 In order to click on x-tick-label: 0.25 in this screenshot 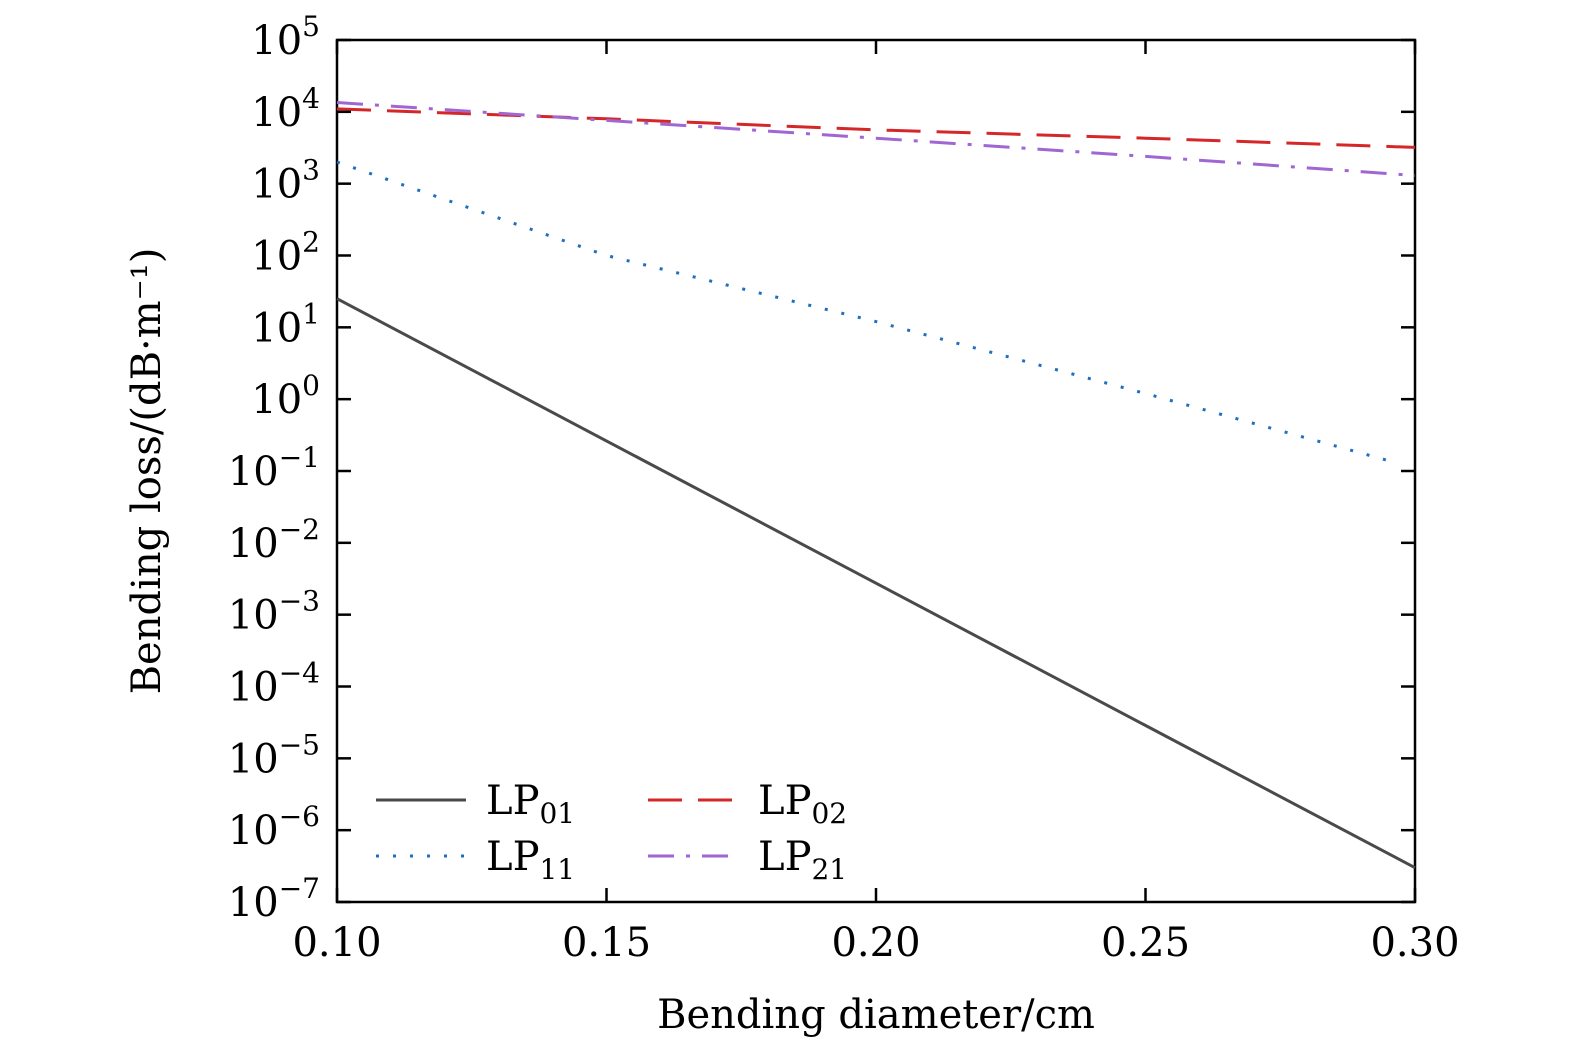, I will do `click(1145, 943)`.